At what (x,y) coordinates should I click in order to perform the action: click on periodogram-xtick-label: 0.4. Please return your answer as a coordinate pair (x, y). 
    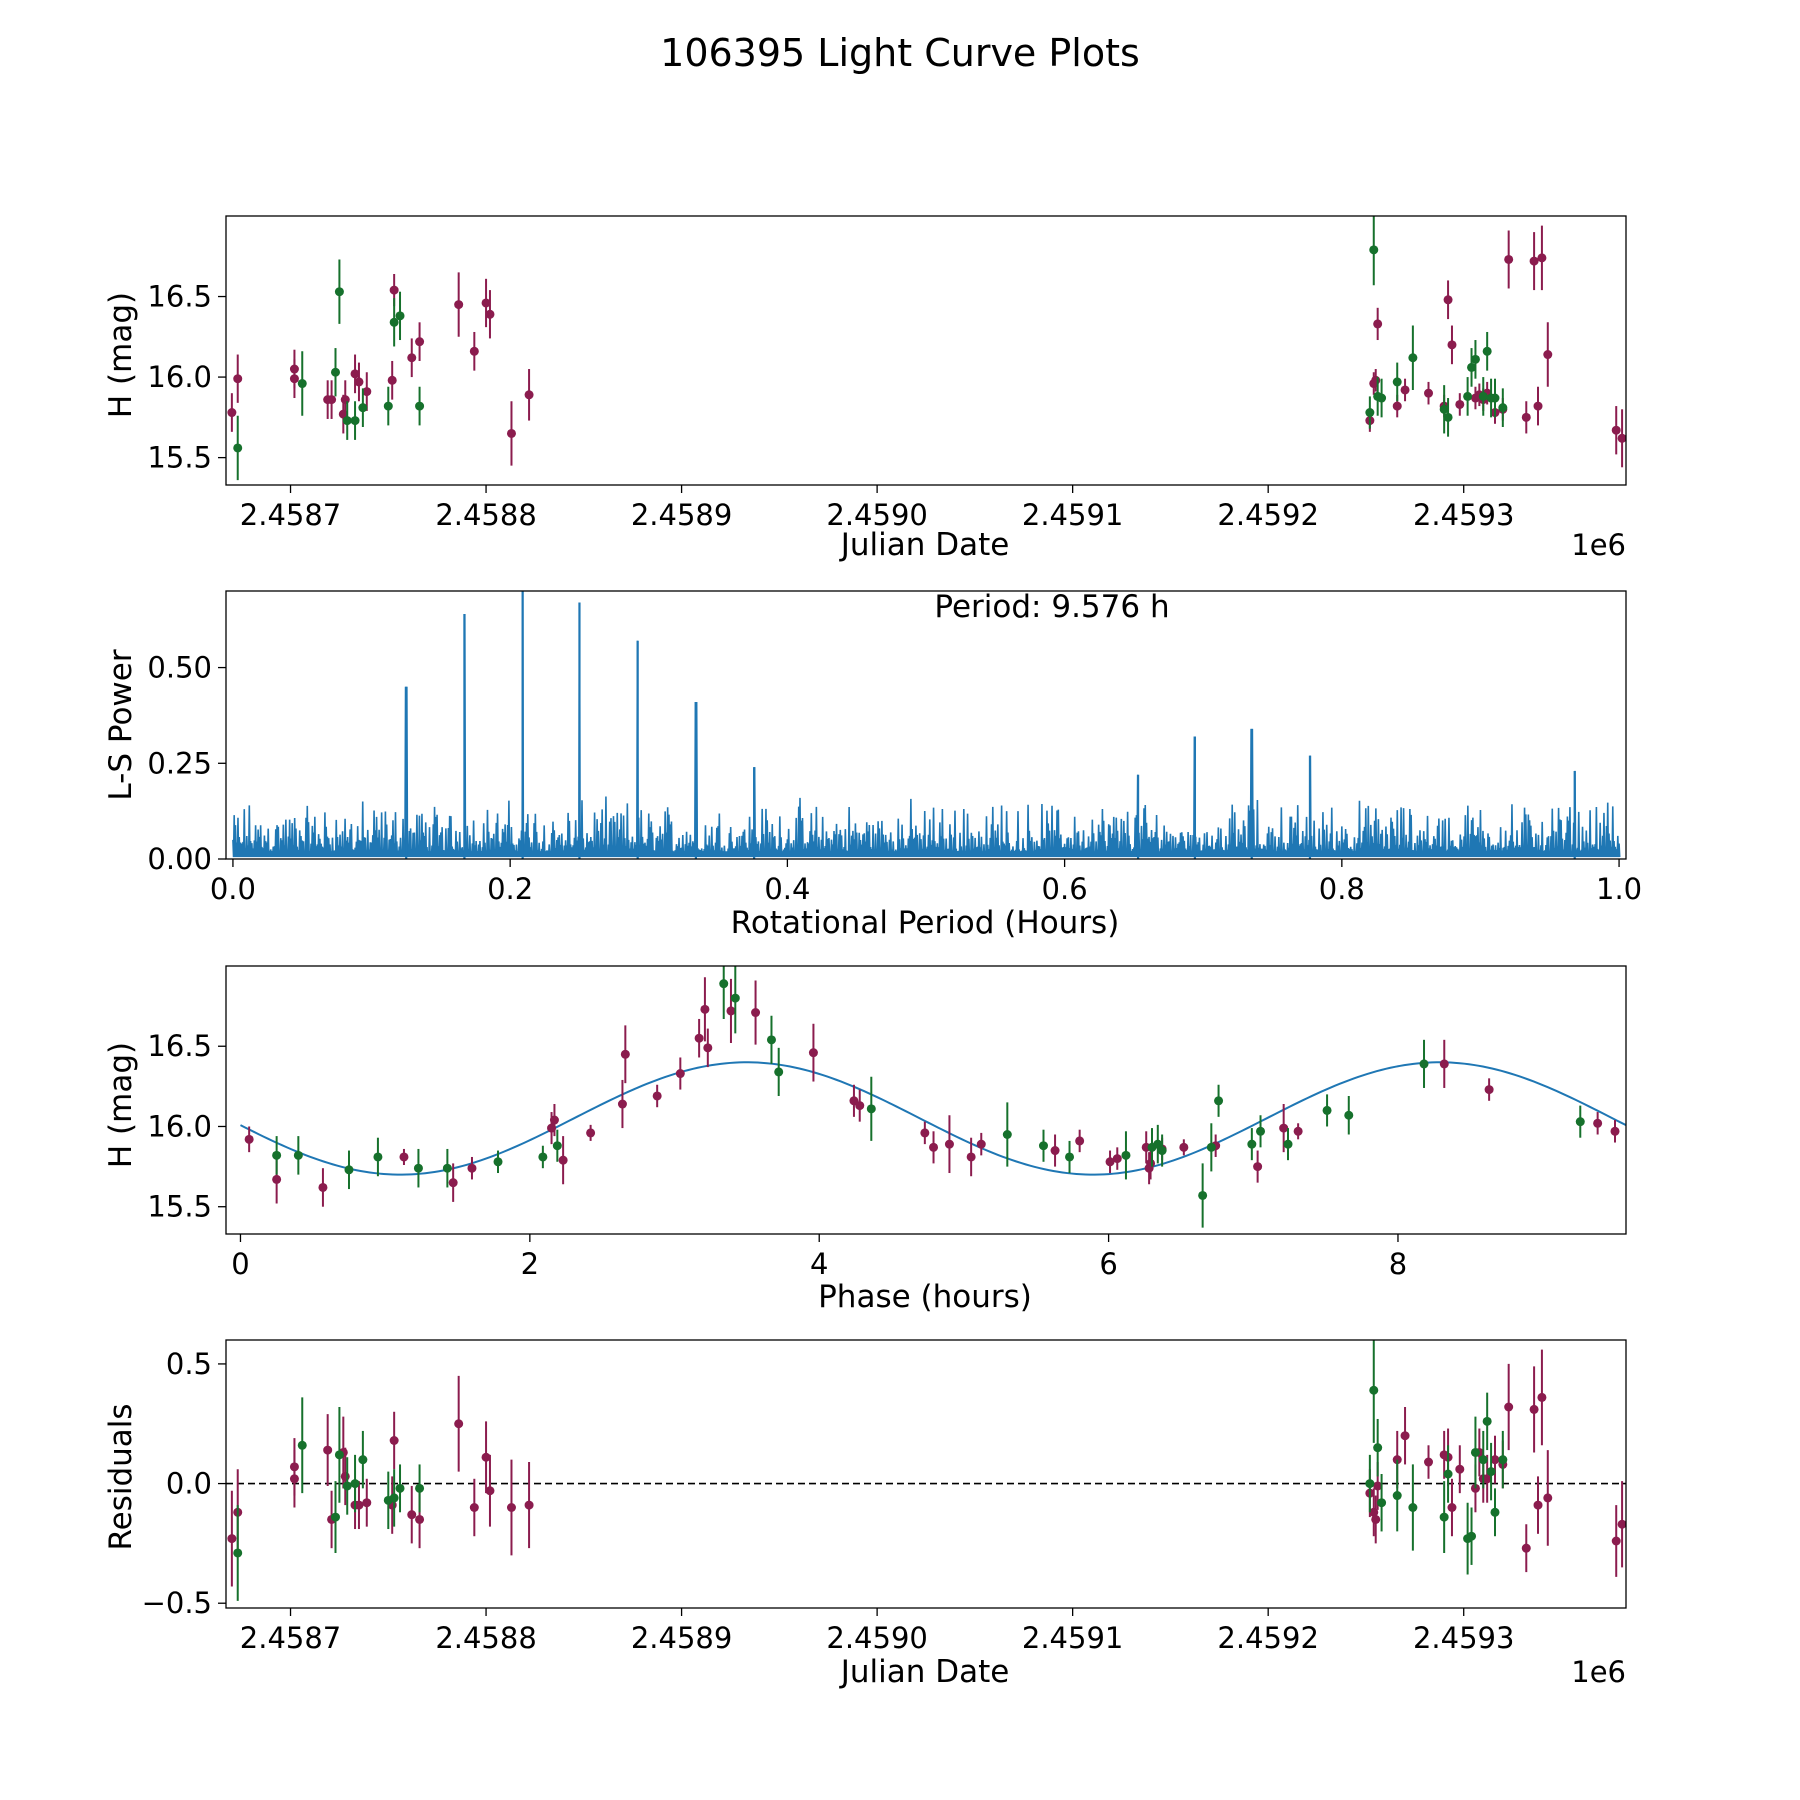
    Looking at the image, I should click on (787, 889).